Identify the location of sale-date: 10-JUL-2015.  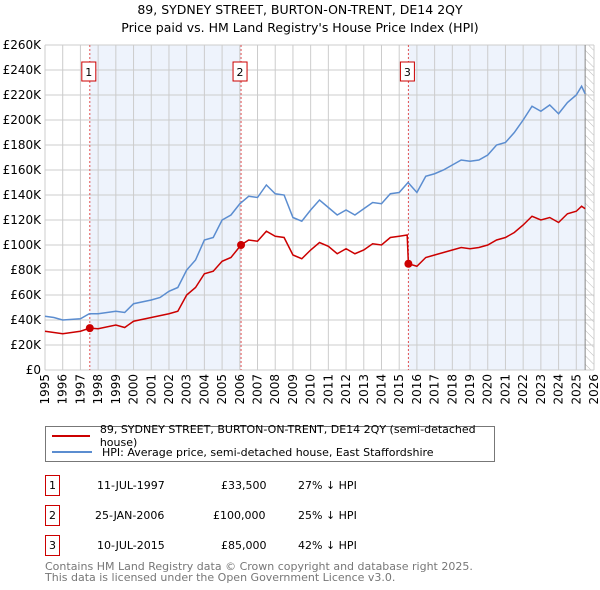
(131, 545).